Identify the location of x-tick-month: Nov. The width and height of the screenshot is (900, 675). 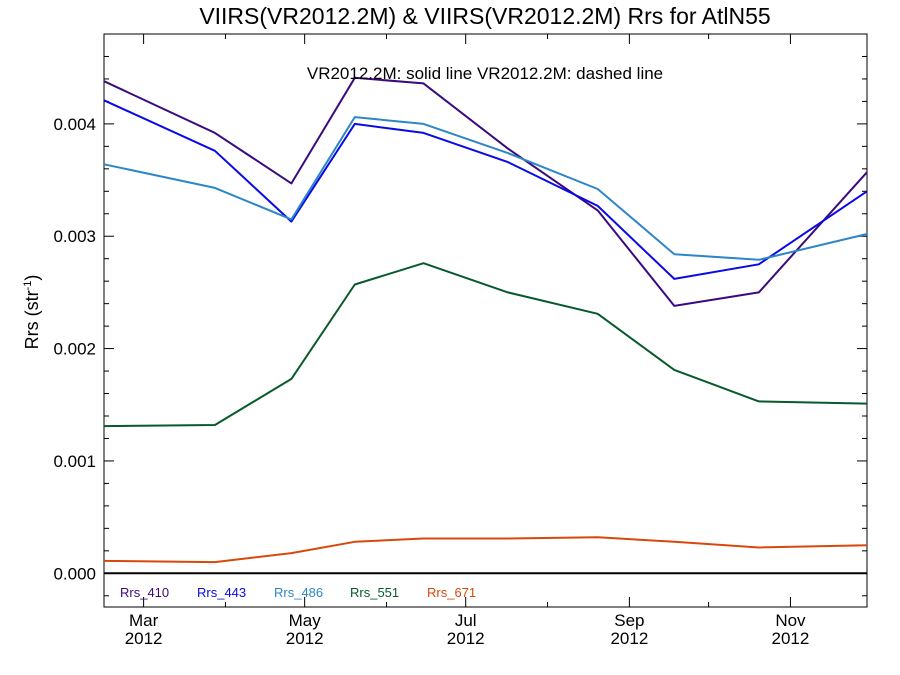
(790, 620).